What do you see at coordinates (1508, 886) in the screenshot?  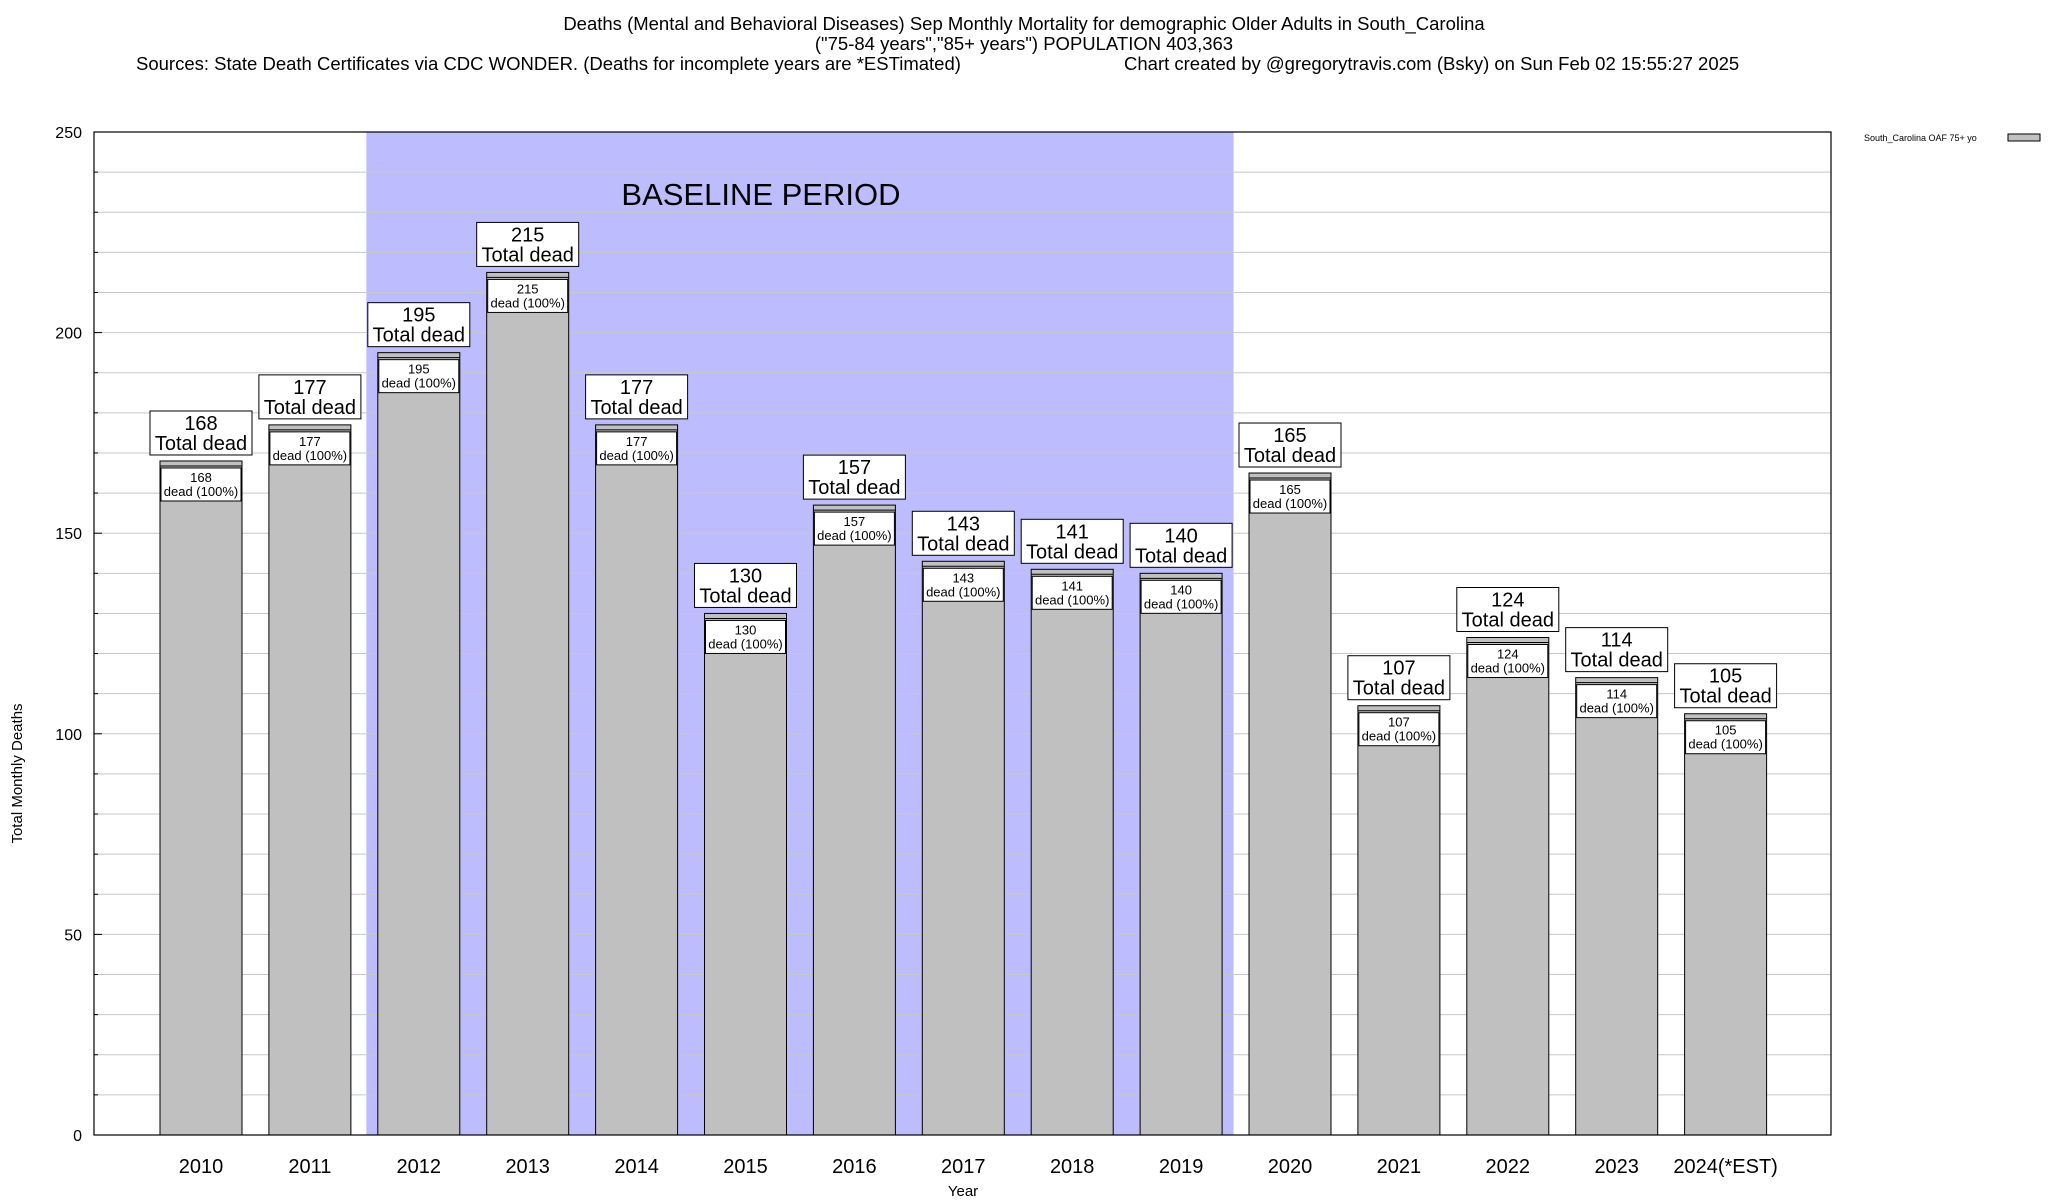 I see `bar-2022` at bounding box center [1508, 886].